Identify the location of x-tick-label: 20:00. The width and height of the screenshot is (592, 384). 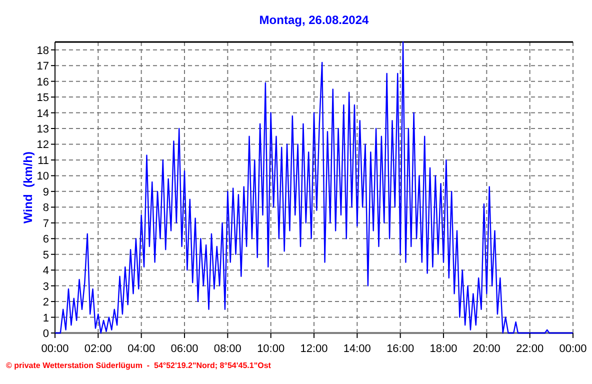
(486, 349).